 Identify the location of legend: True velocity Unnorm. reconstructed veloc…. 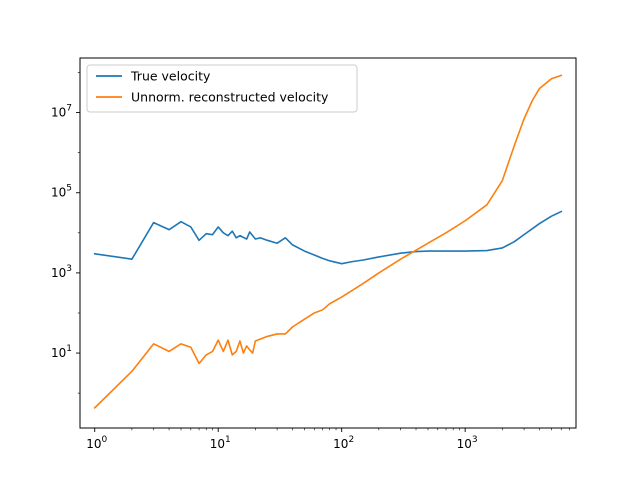
(222, 88).